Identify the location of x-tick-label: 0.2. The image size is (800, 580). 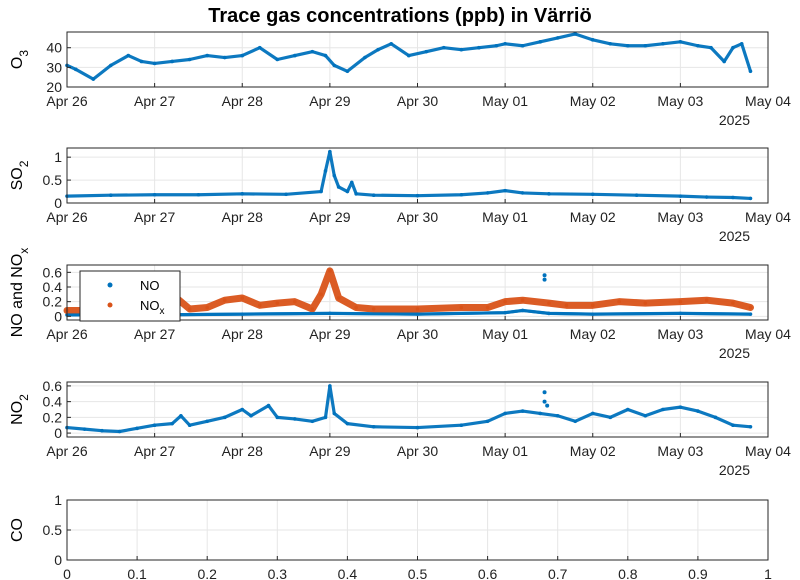
(207, 573).